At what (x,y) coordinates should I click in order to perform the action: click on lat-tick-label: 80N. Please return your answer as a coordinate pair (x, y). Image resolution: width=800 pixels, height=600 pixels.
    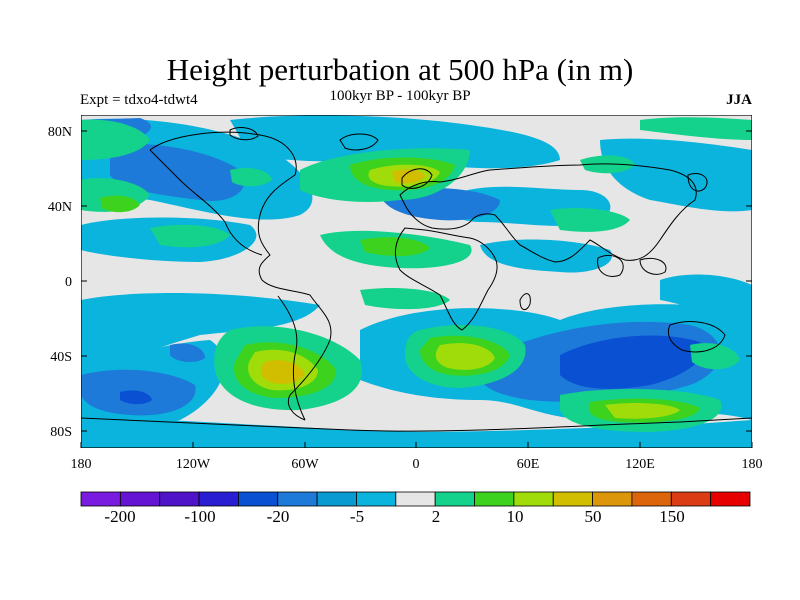
    Looking at the image, I should click on (60, 132).